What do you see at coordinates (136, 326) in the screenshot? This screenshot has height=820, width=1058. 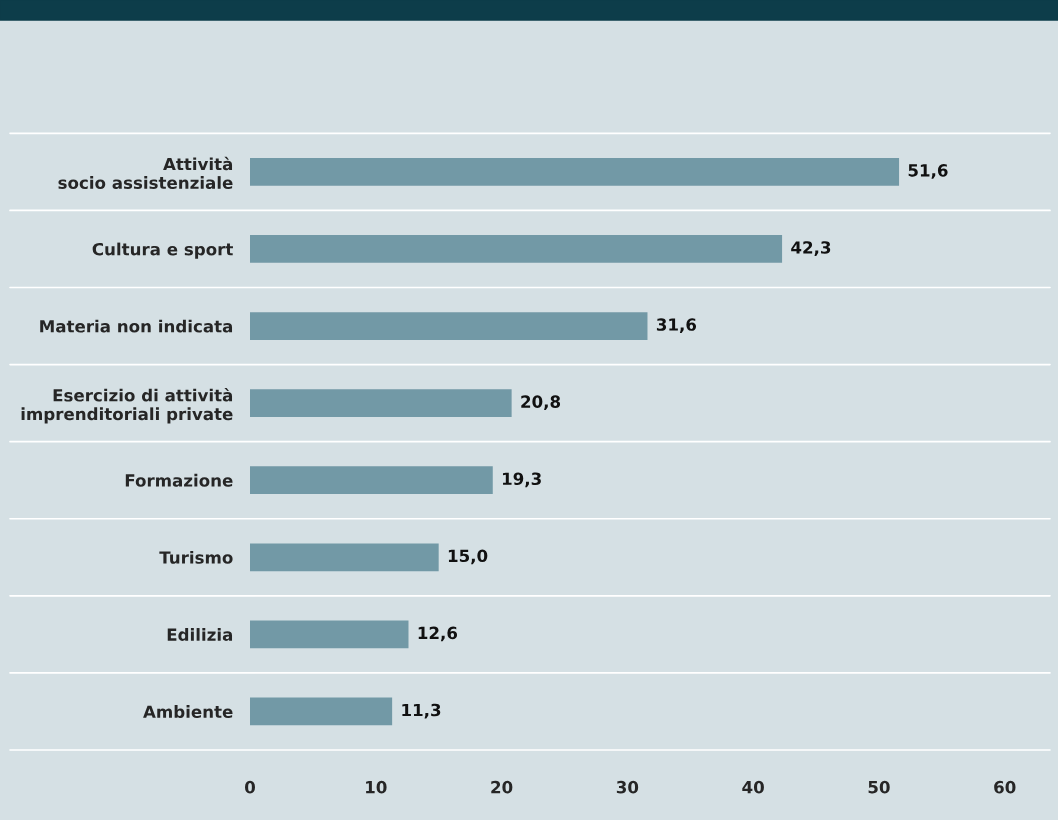 I see `y-tick-label: Materia non indicata` at bounding box center [136, 326].